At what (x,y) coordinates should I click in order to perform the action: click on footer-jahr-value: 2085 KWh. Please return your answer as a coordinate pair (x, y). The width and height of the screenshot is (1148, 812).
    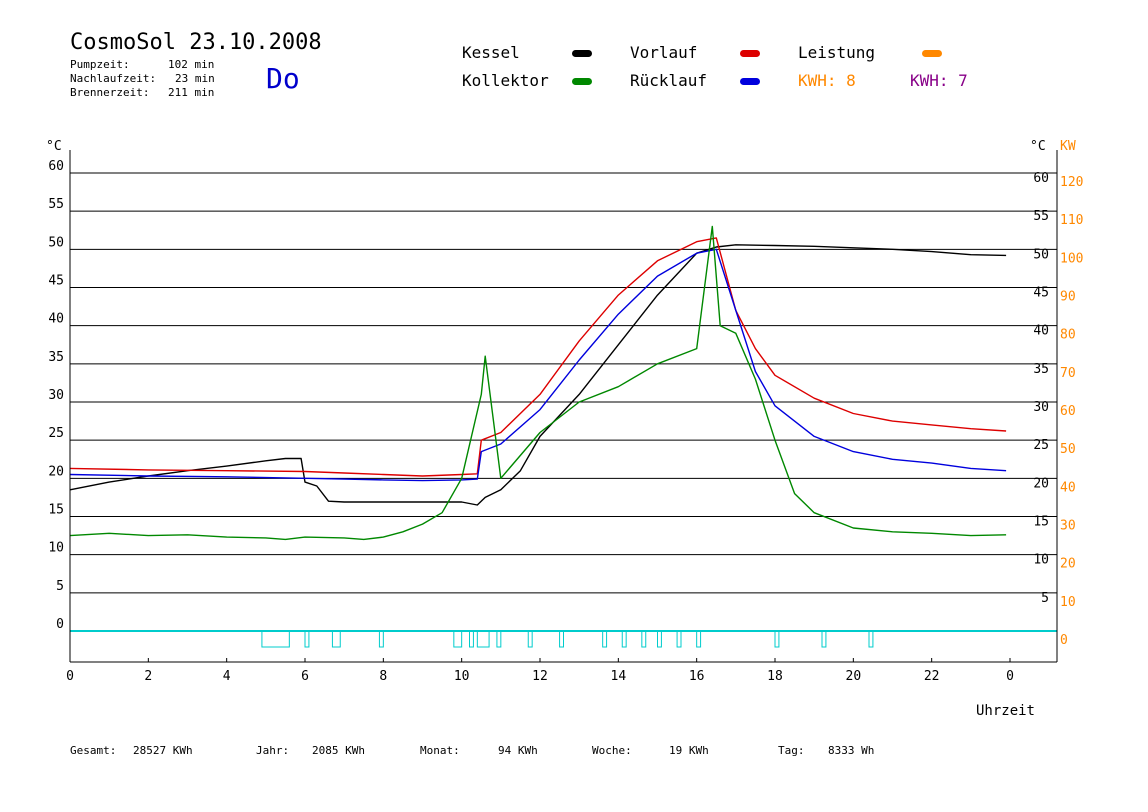
    Looking at the image, I should click on (338, 750).